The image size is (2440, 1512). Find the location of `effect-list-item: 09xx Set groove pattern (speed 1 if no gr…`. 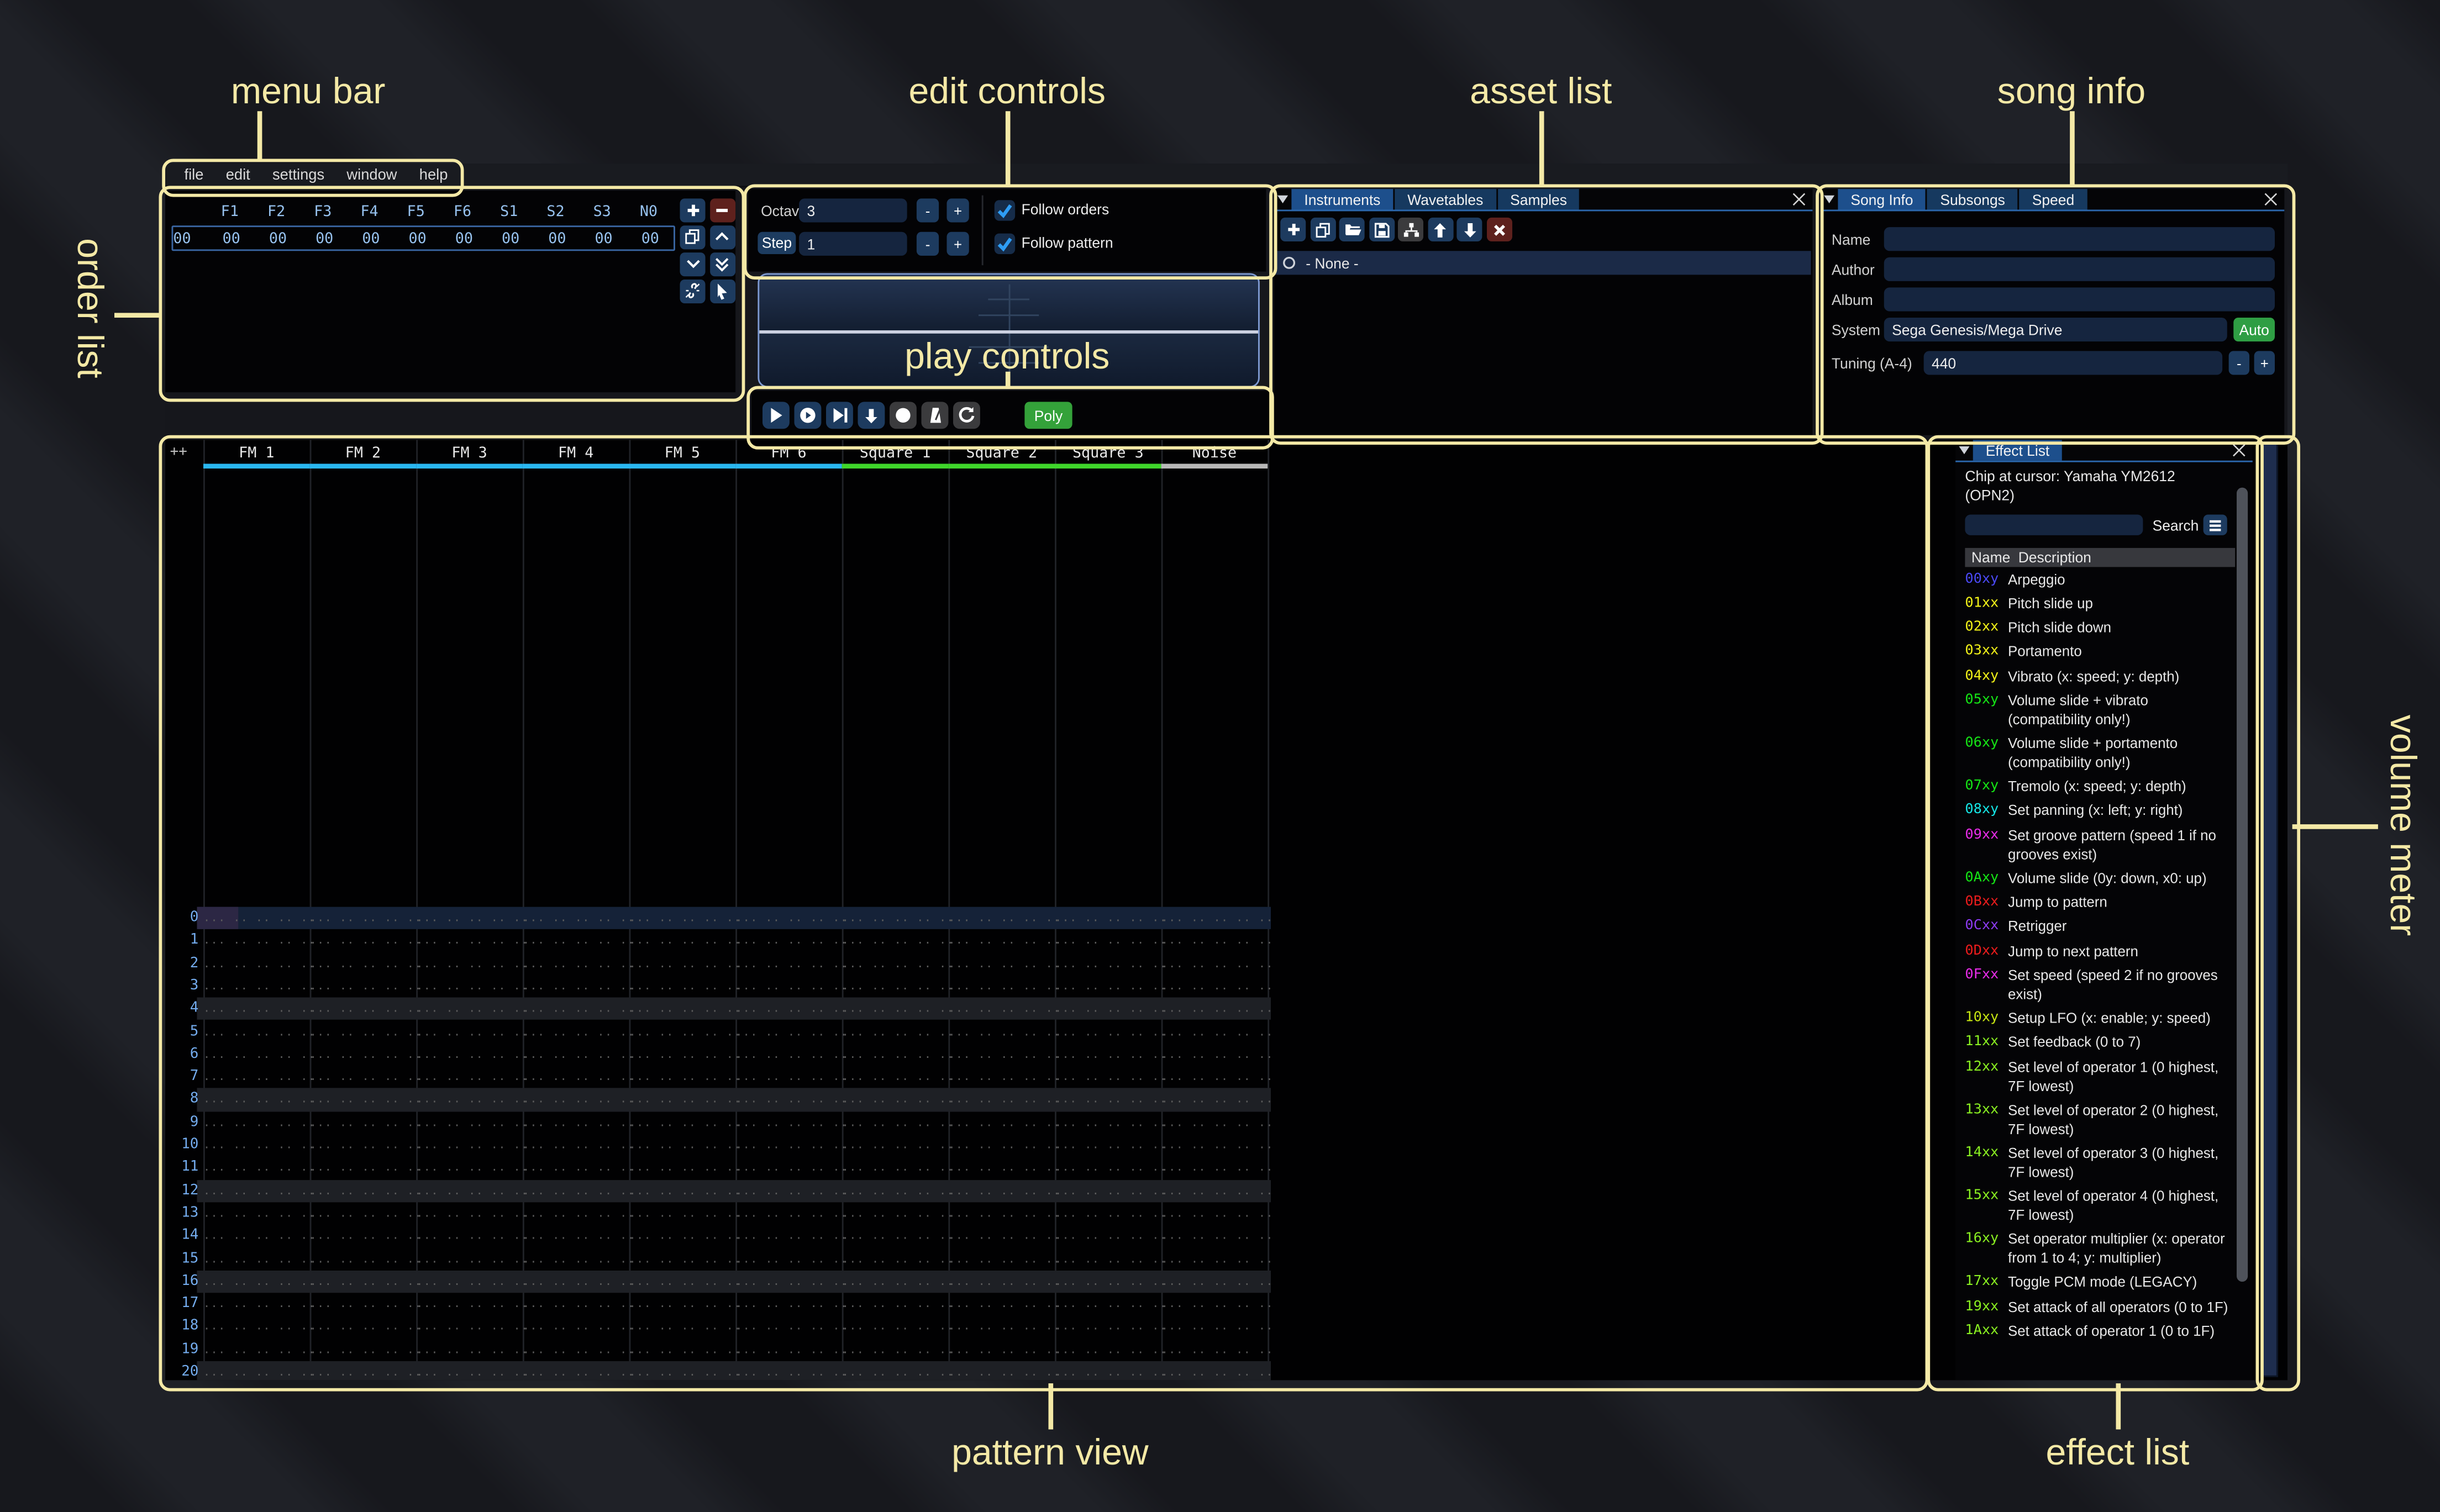

effect-list-item: 09xx Set groove pattern (speed 1 if no gr… is located at coordinates (2100, 846).